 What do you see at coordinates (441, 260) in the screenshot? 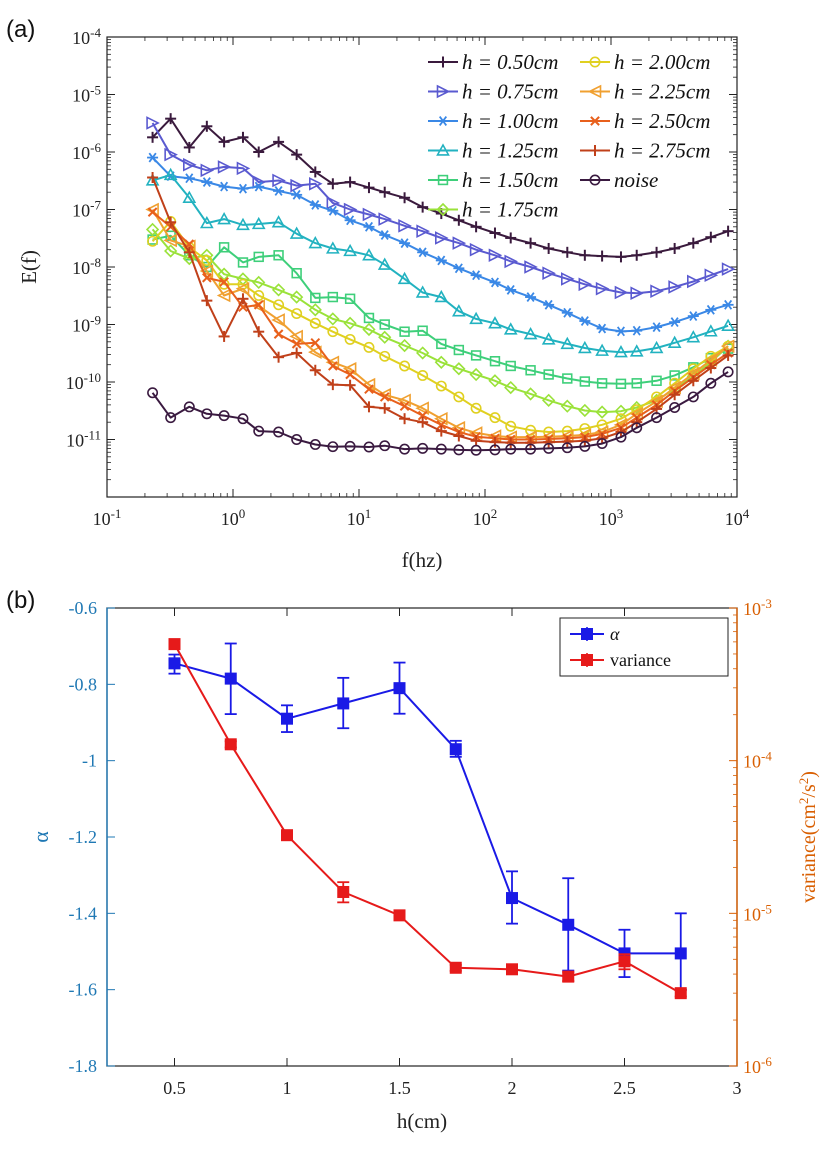
I see `a-point-2-16-a3` at bounding box center [441, 260].